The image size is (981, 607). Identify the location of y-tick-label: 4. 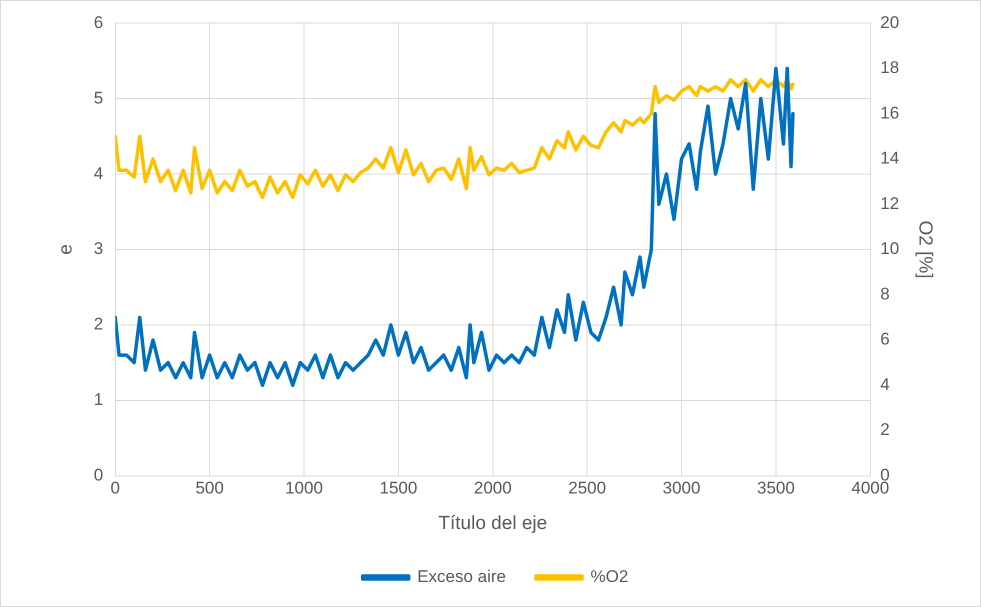
(99, 173).